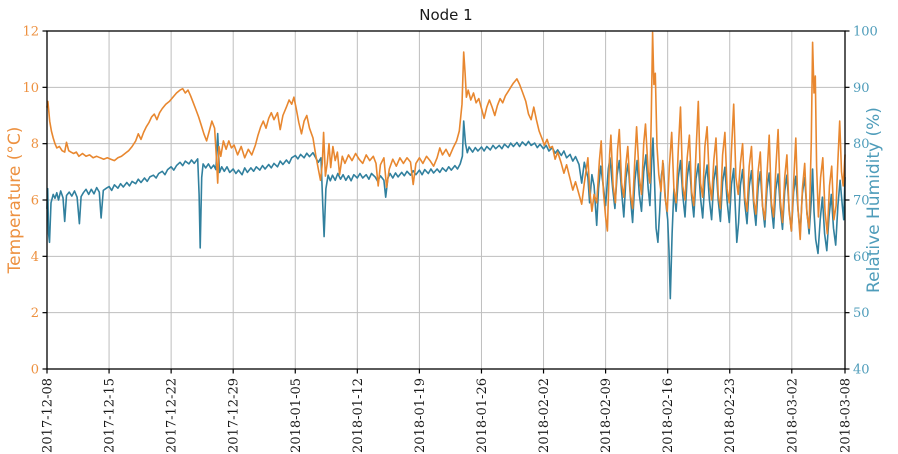 The height and width of the screenshot is (454, 898). I want to click on y-tick-label-left: 4, so click(35, 257).